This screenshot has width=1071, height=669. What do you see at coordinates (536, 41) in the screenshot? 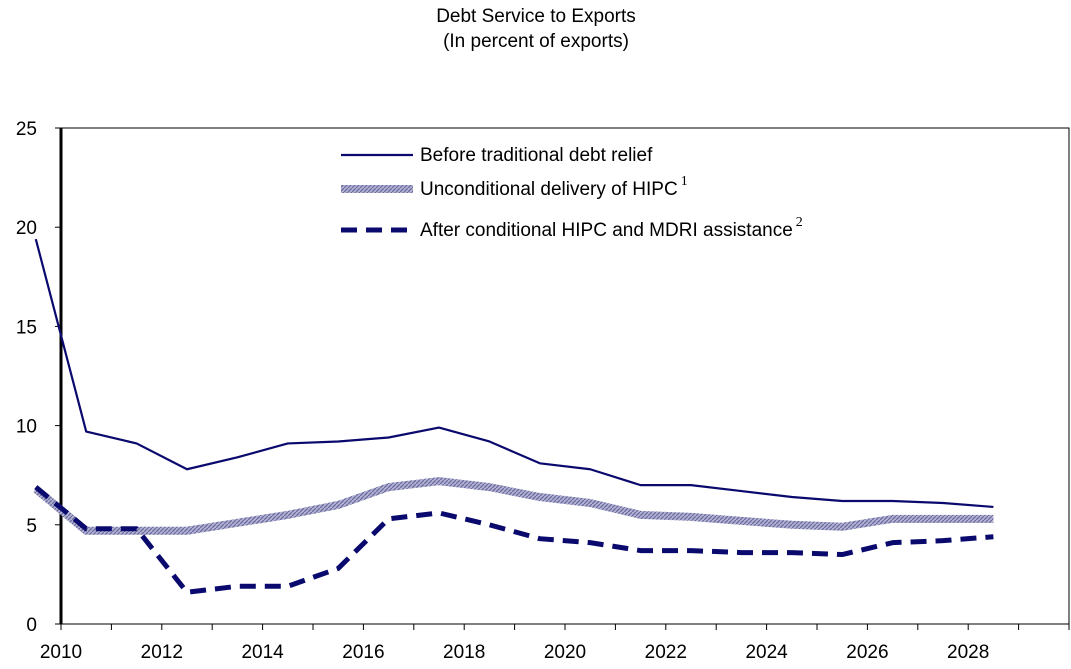
I see `chart-subtitle: (In percent of exports)` at bounding box center [536, 41].